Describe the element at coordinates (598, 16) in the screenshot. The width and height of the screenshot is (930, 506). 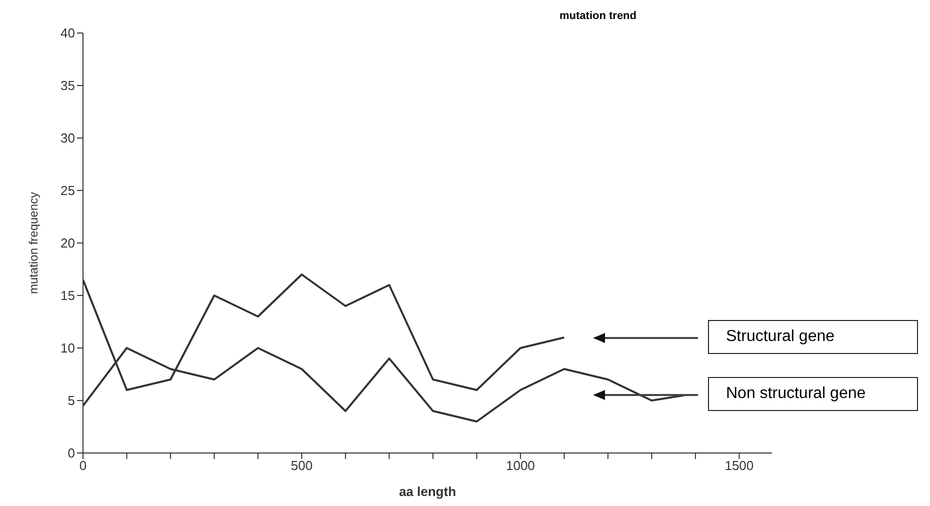
I see `chart-title: mutation trend` at that location.